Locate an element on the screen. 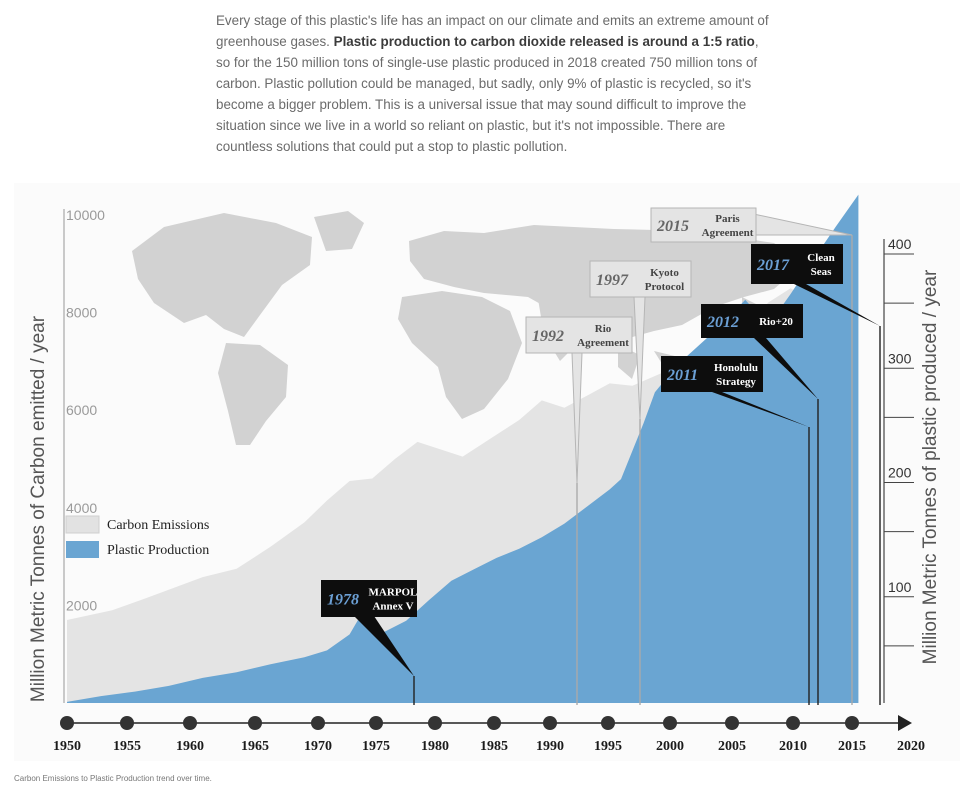  event-callout-1978: 1978 MARPOL Annex V is located at coordinates (369, 642).